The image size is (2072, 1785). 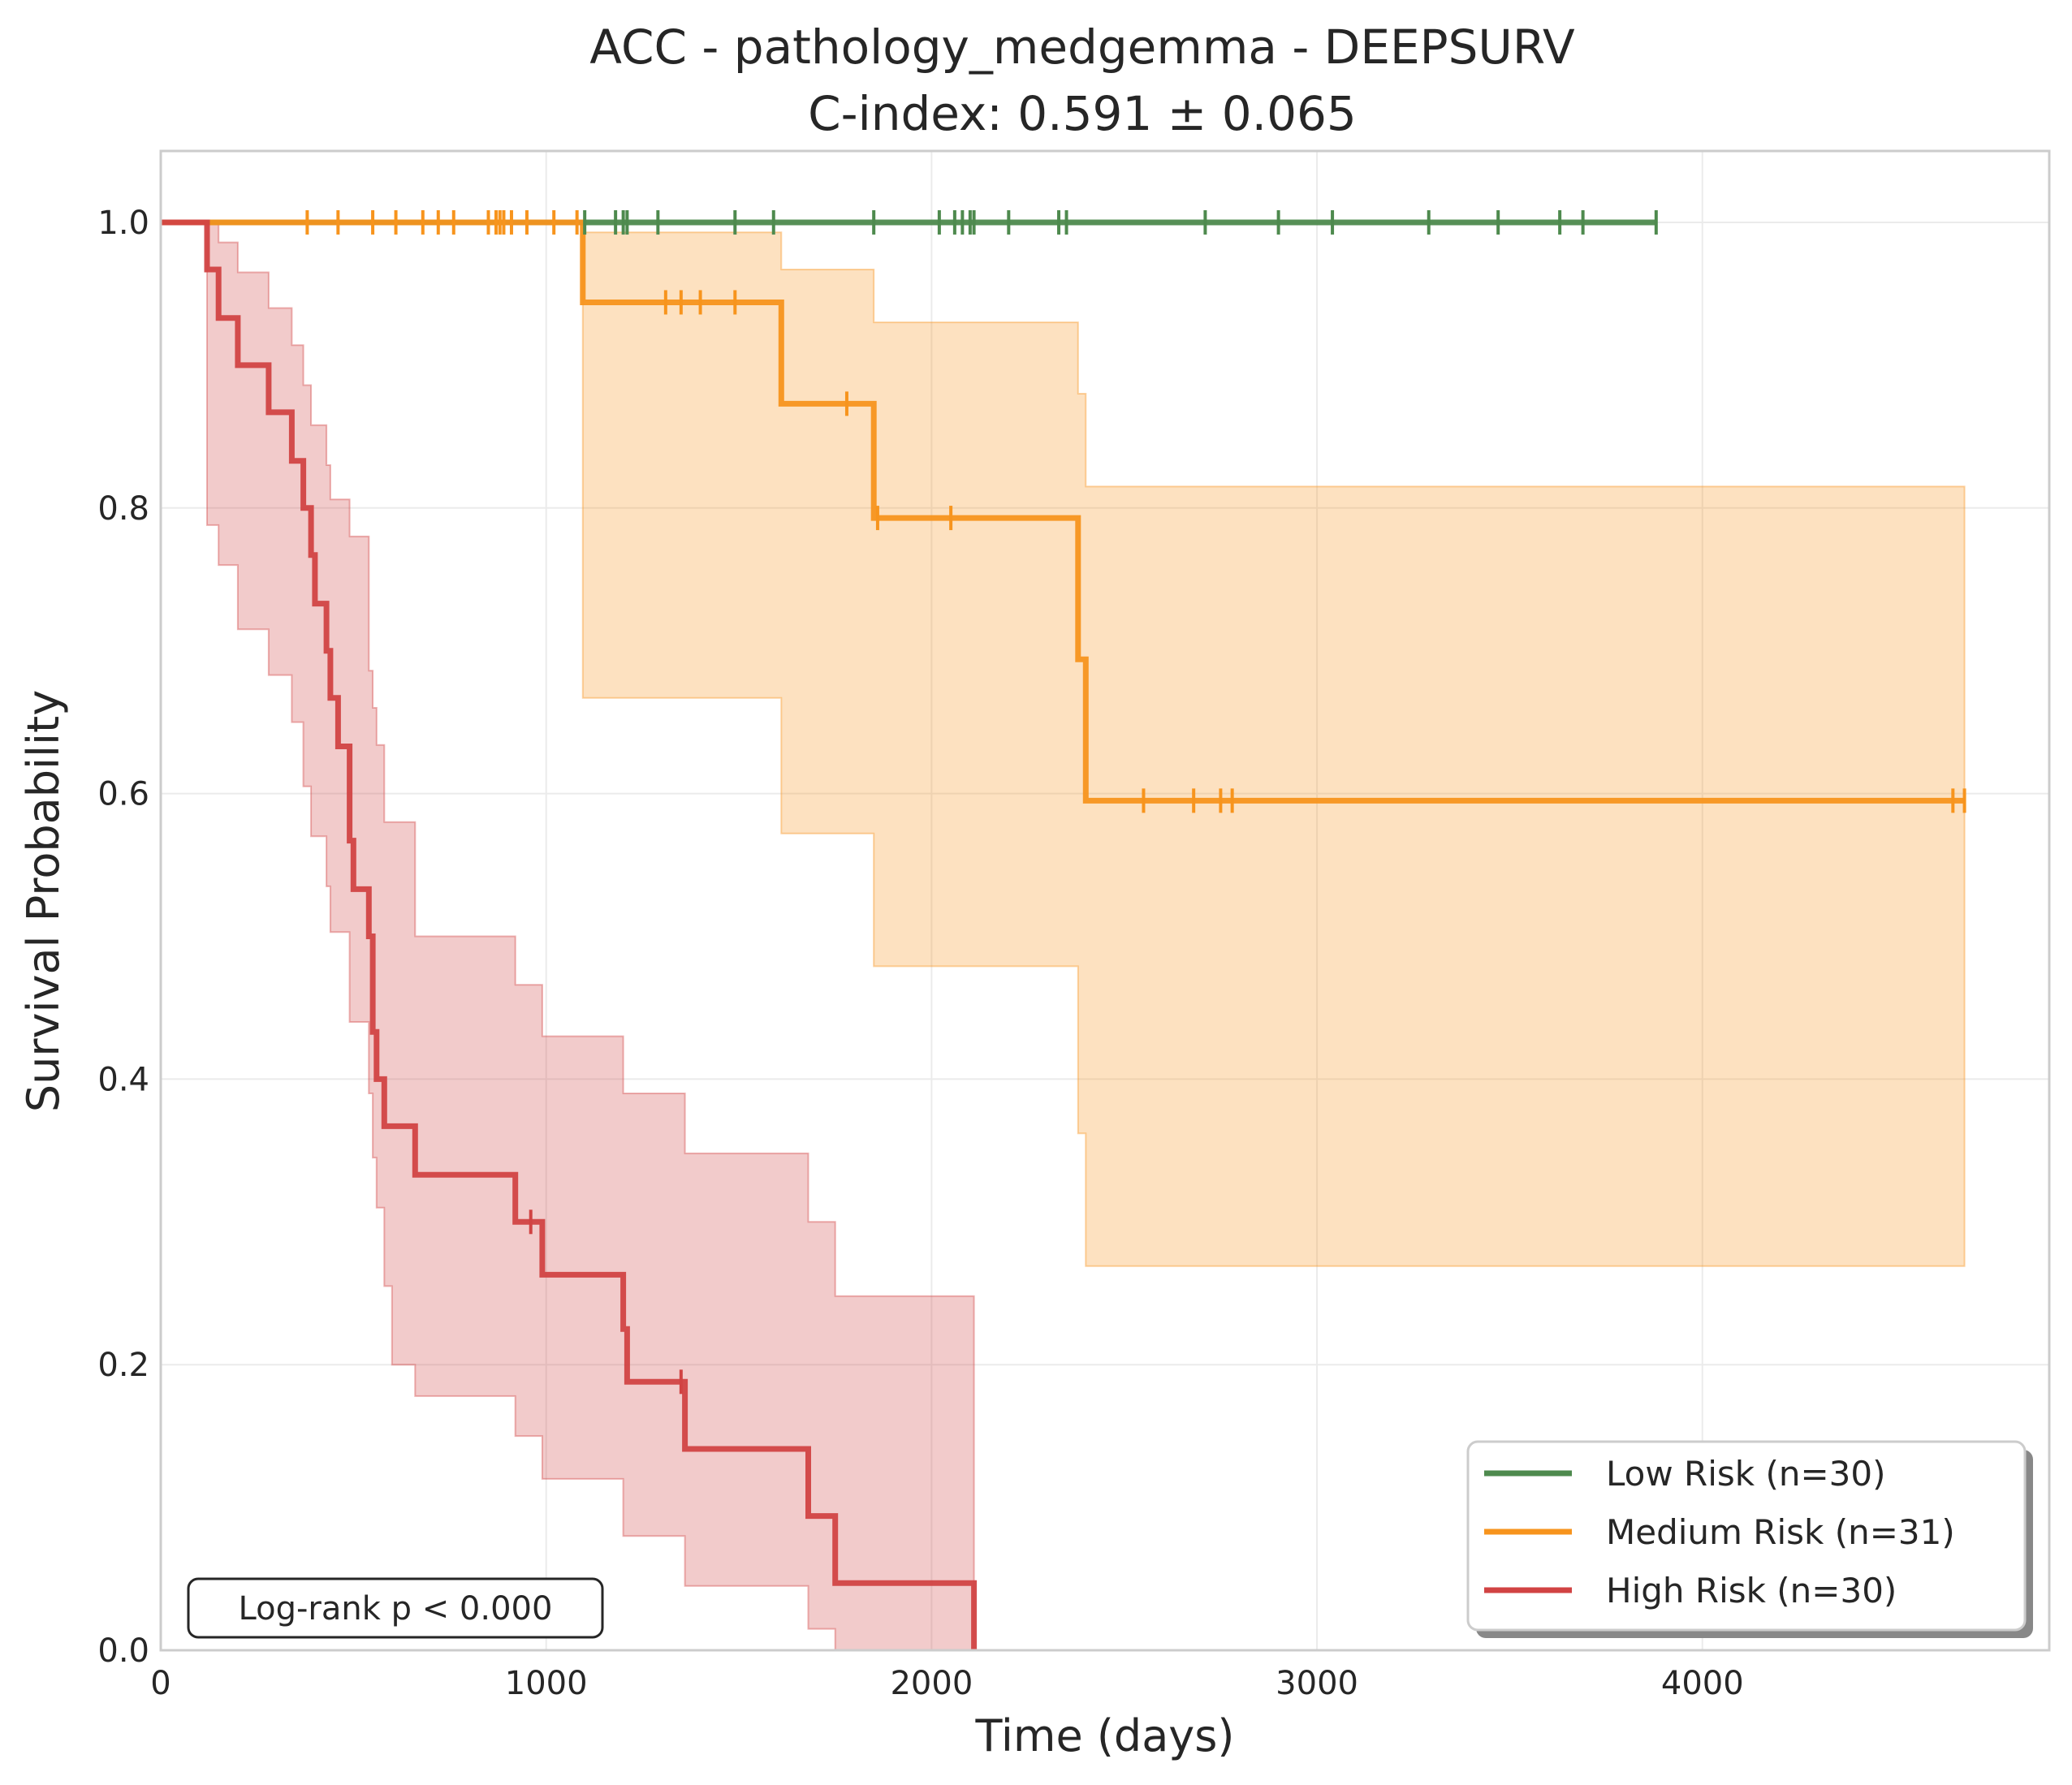 What do you see at coordinates (1751, 1591) in the screenshot?
I see `legend-label-high: High Risk (n=30)` at bounding box center [1751, 1591].